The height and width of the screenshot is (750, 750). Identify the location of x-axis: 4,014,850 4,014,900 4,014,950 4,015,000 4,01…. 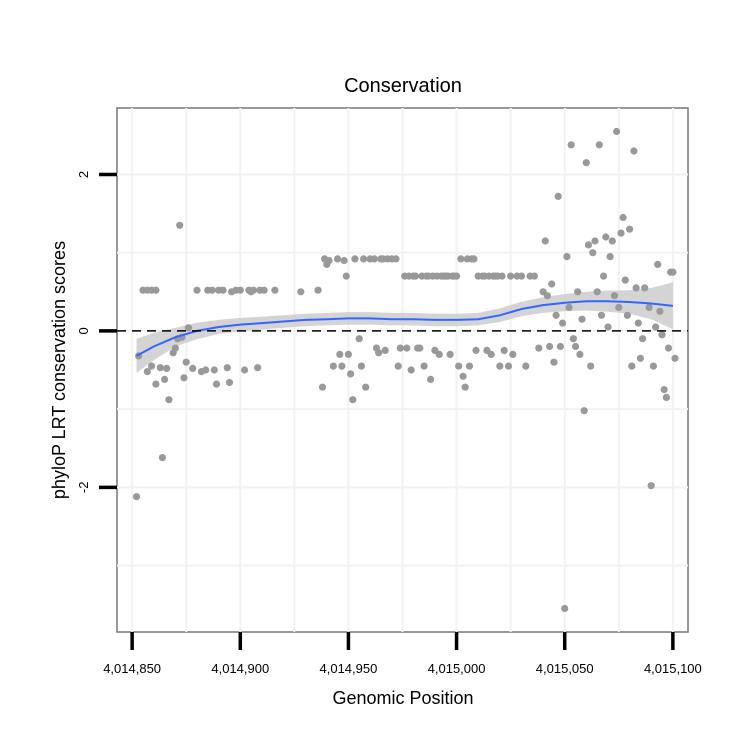
(402, 654).